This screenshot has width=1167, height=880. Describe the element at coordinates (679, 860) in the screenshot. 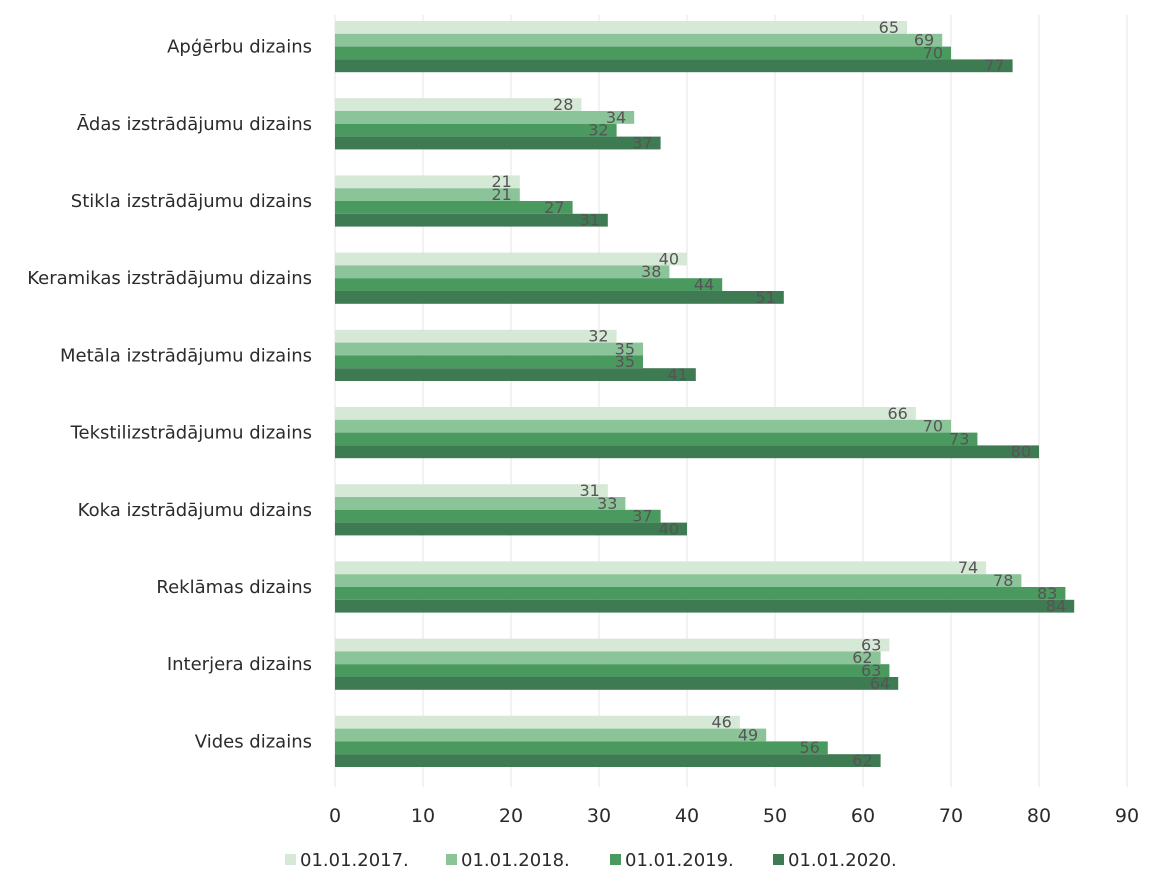

I see `legend-label: 01.01.2019.` at that location.